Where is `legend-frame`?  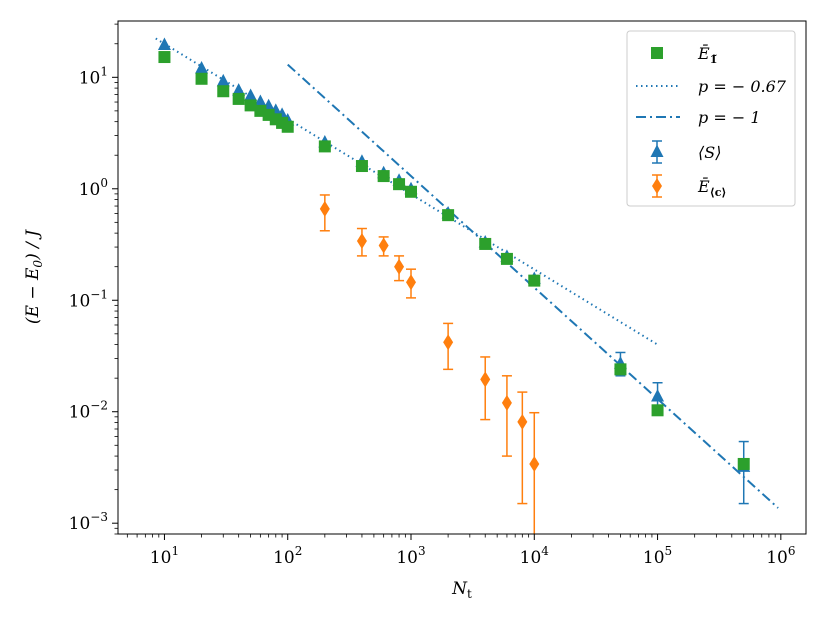 legend-frame is located at coordinates (711, 118).